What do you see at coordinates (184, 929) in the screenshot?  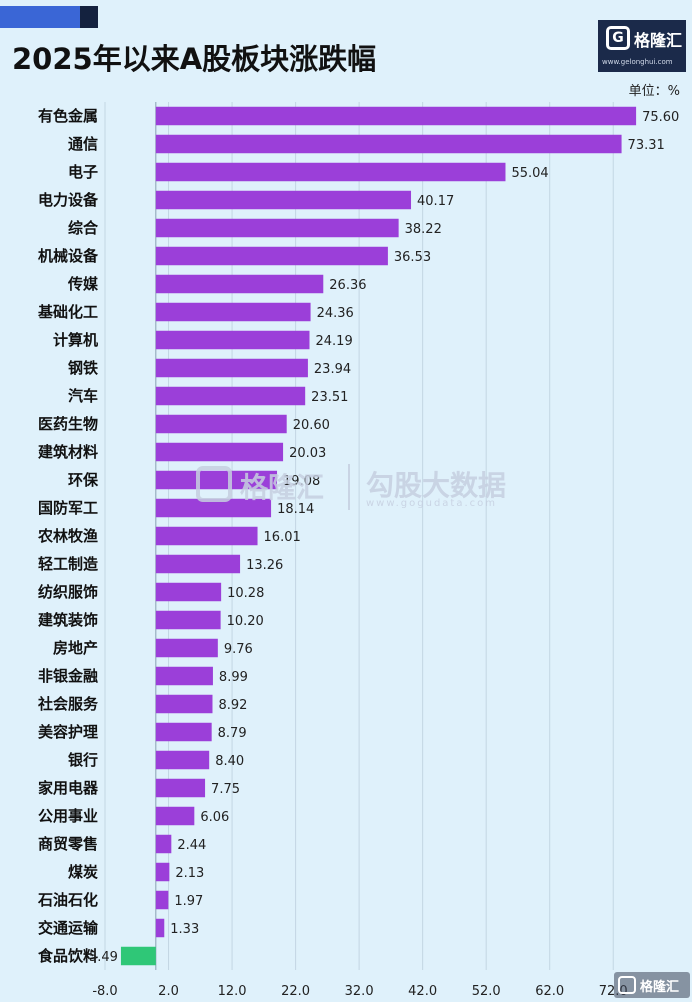 I see `value-label-29: 1.33` at bounding box center [184, 929].